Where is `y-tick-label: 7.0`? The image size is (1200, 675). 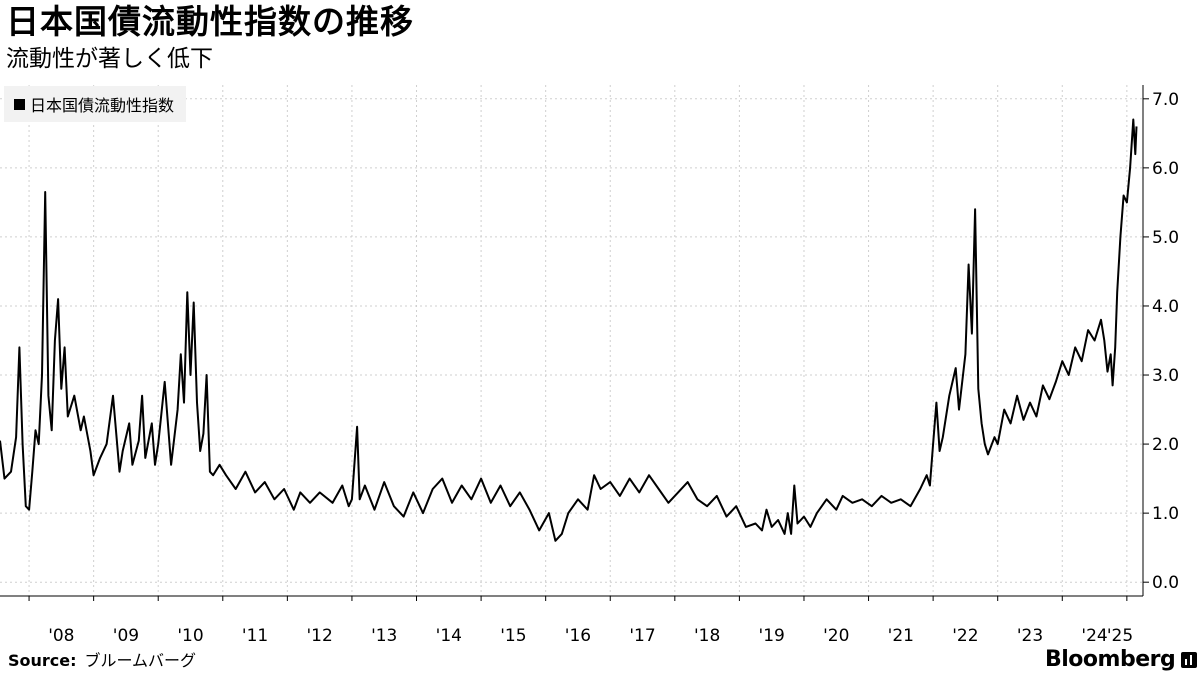 y-tick-label: 7.0 is located at coordinates (1165, 100).